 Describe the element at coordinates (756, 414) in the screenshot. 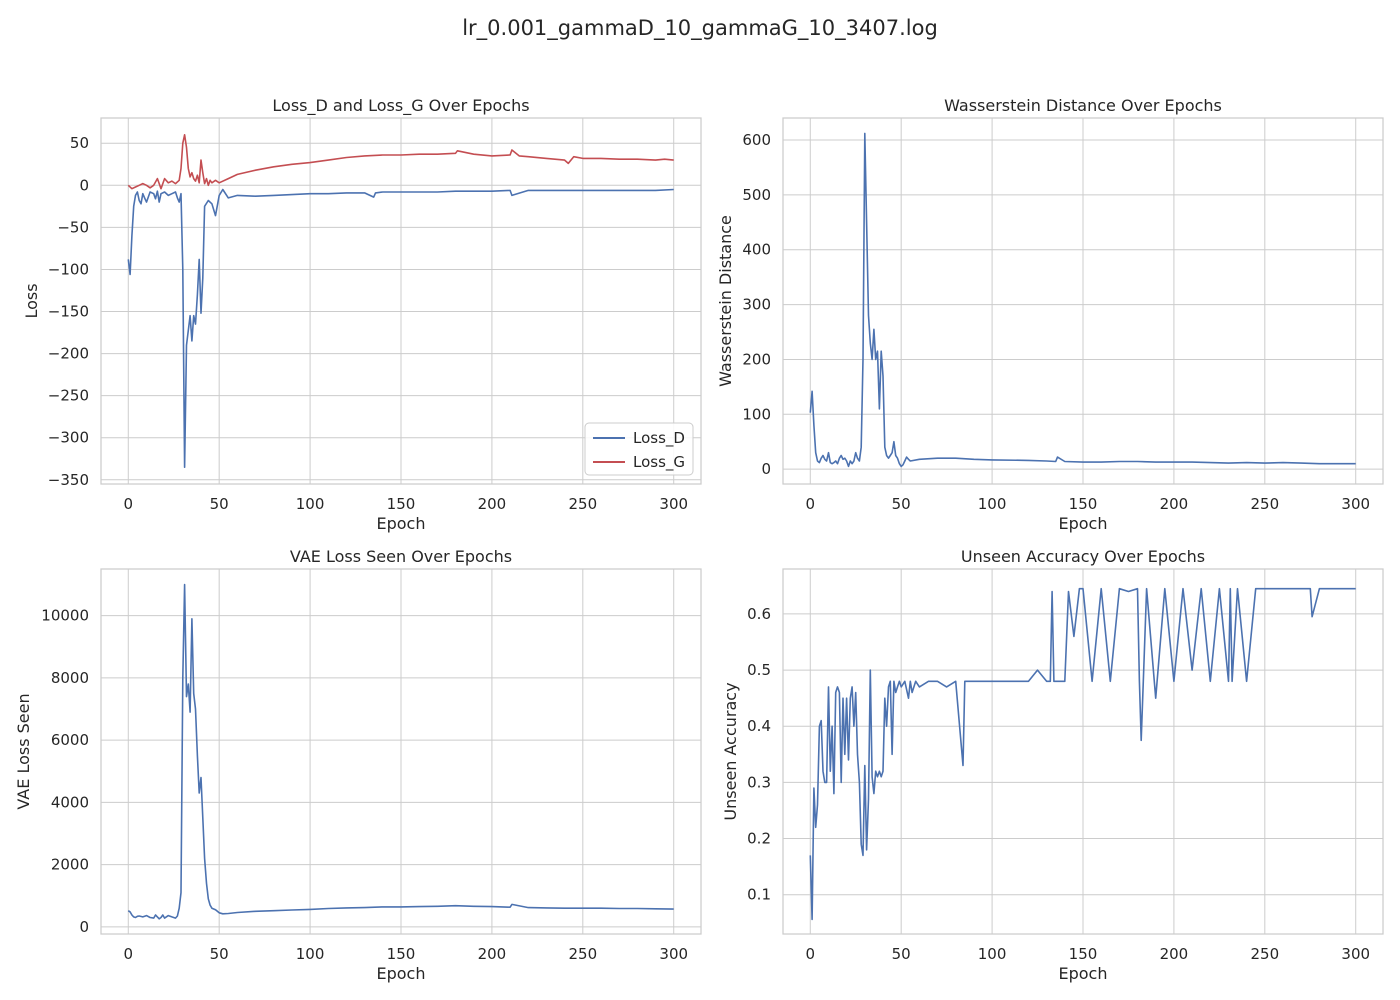

I see `y-tick-label: 100` at that location.